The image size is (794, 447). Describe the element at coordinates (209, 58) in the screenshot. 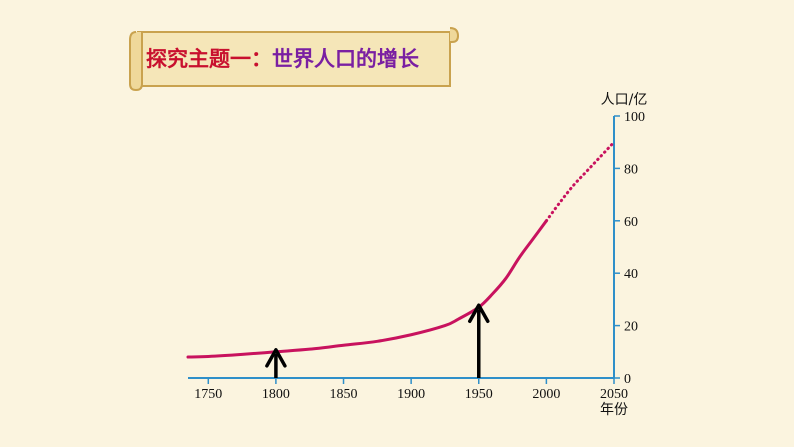

I see `title-part-1: 探究主题一：` at that location.